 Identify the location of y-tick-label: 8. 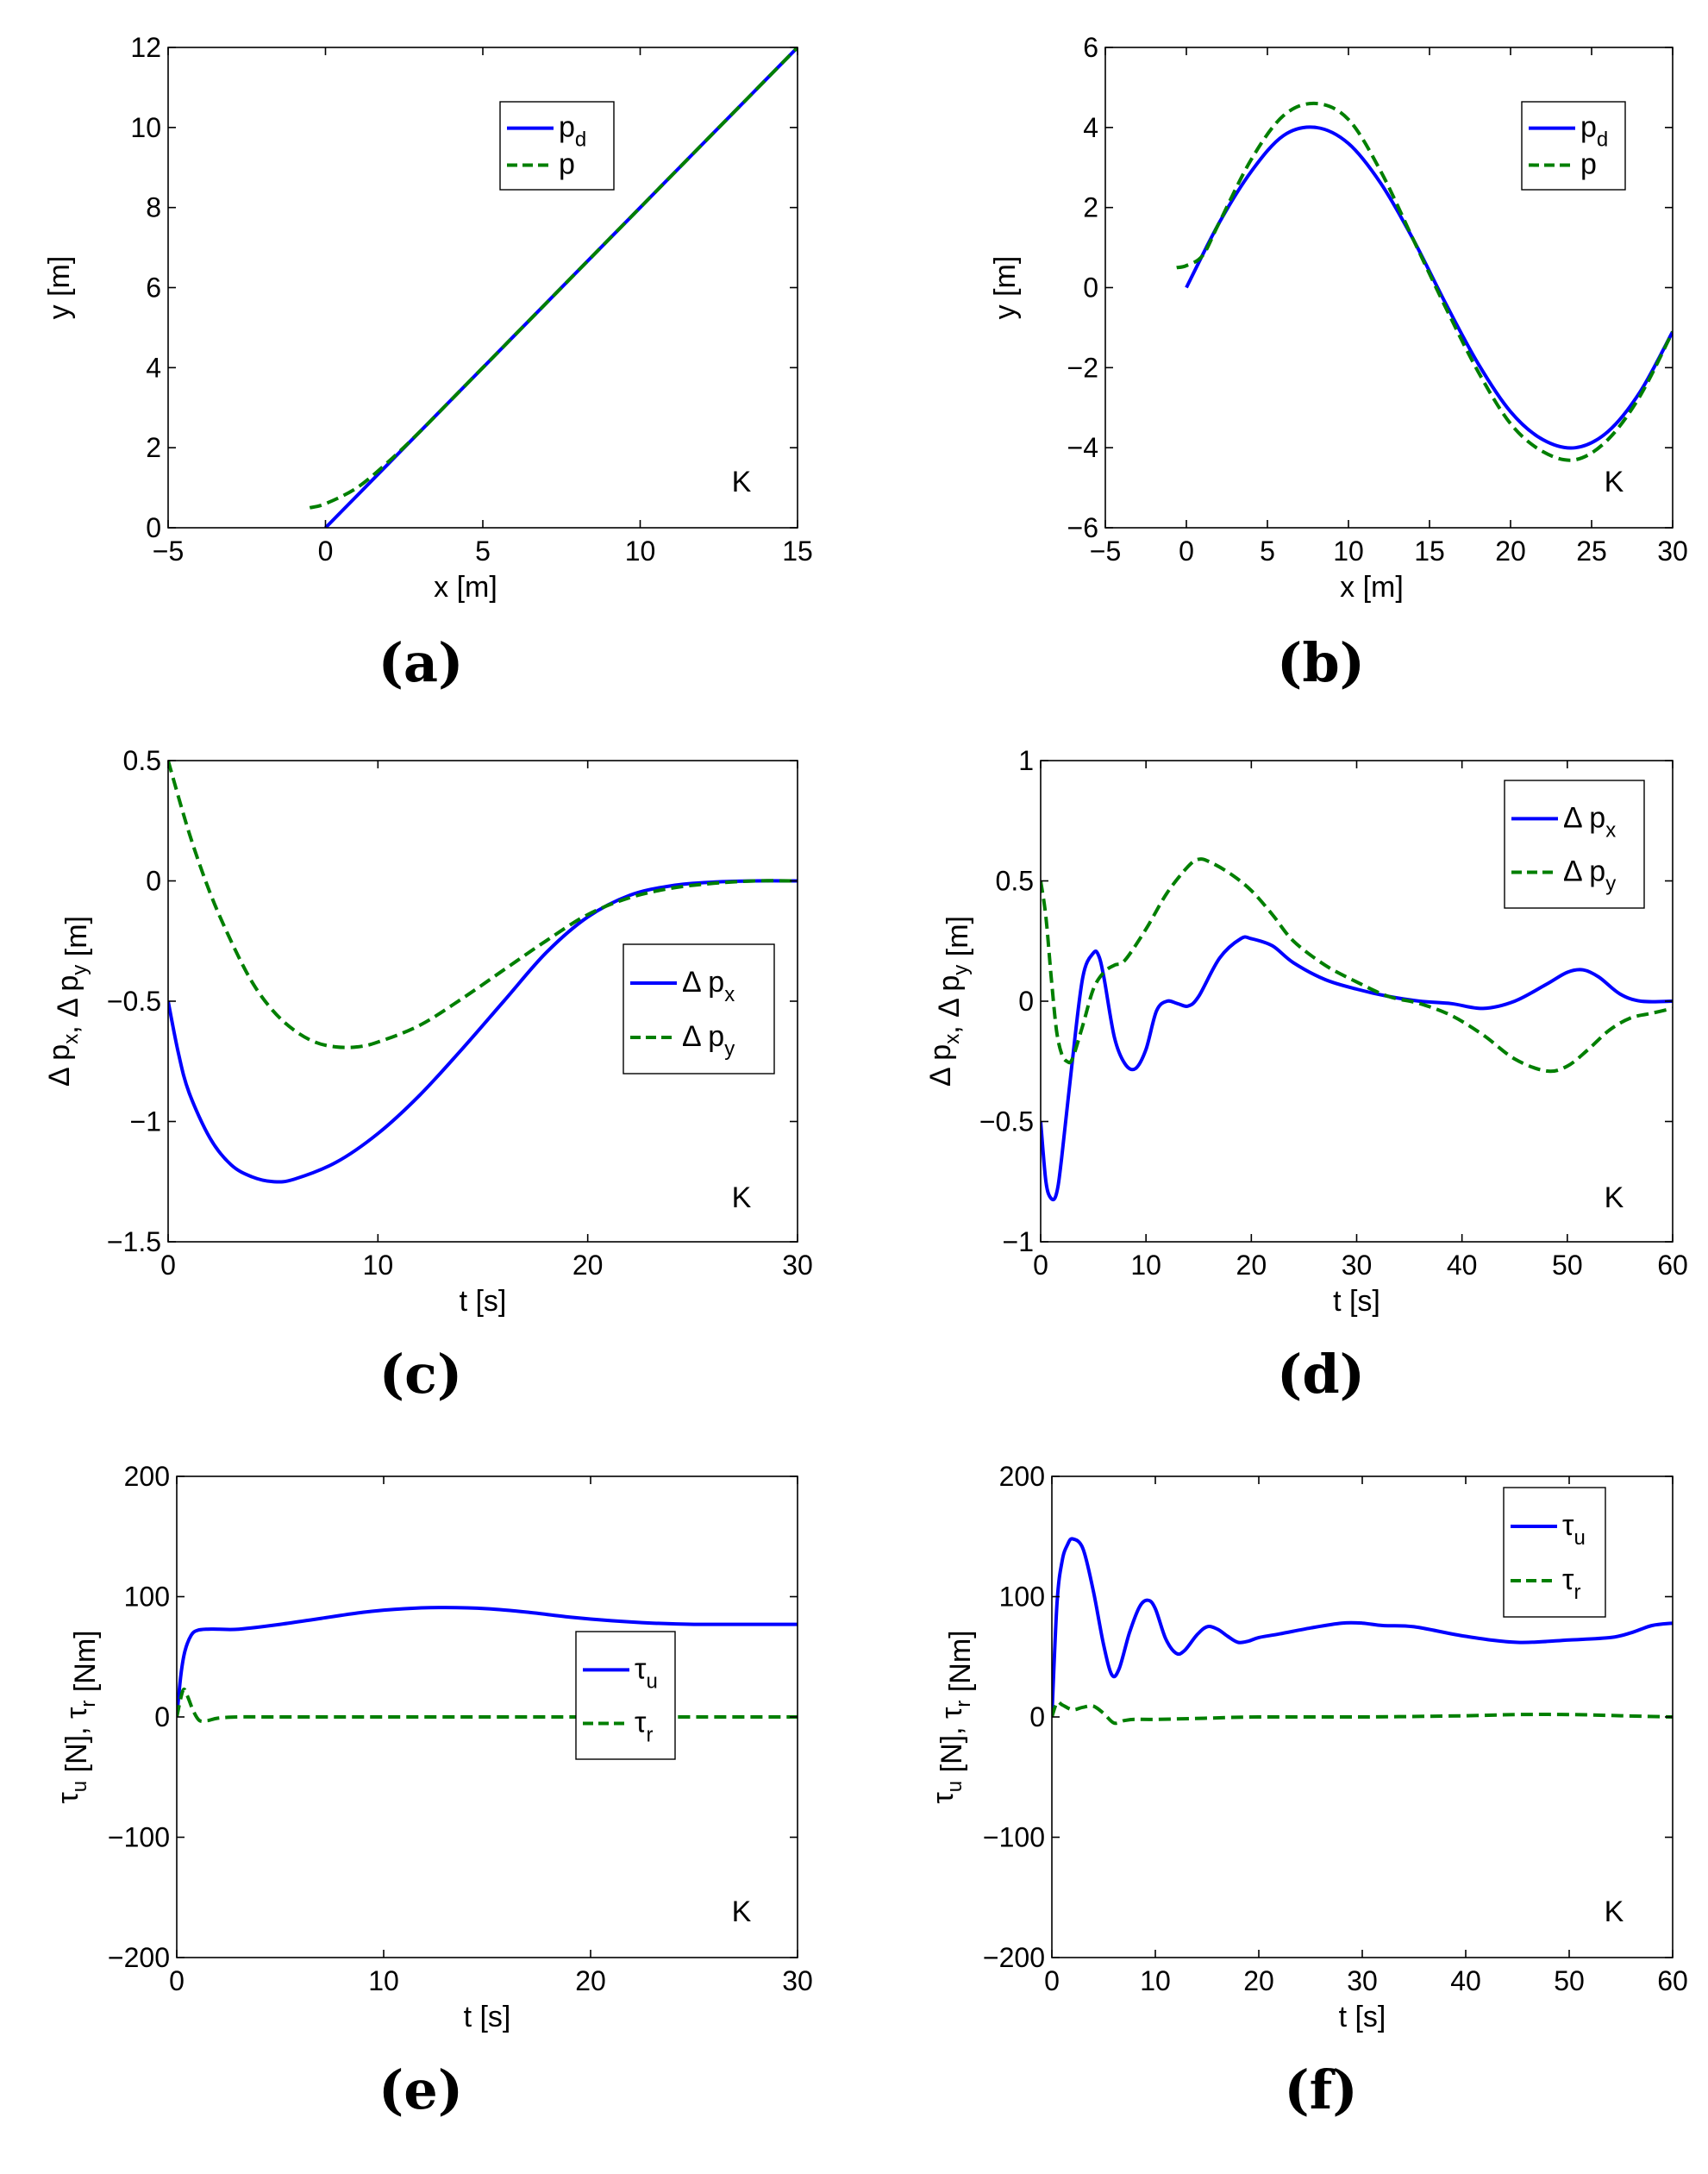
(154, 207).